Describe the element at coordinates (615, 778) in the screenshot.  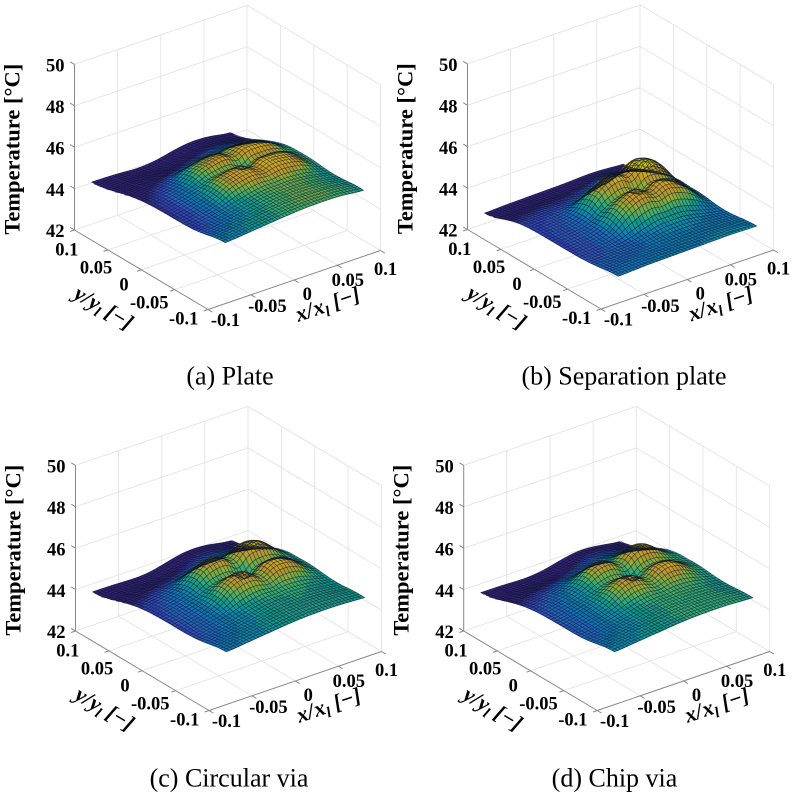
I see `svg-text: (d) Chip via` at that location.